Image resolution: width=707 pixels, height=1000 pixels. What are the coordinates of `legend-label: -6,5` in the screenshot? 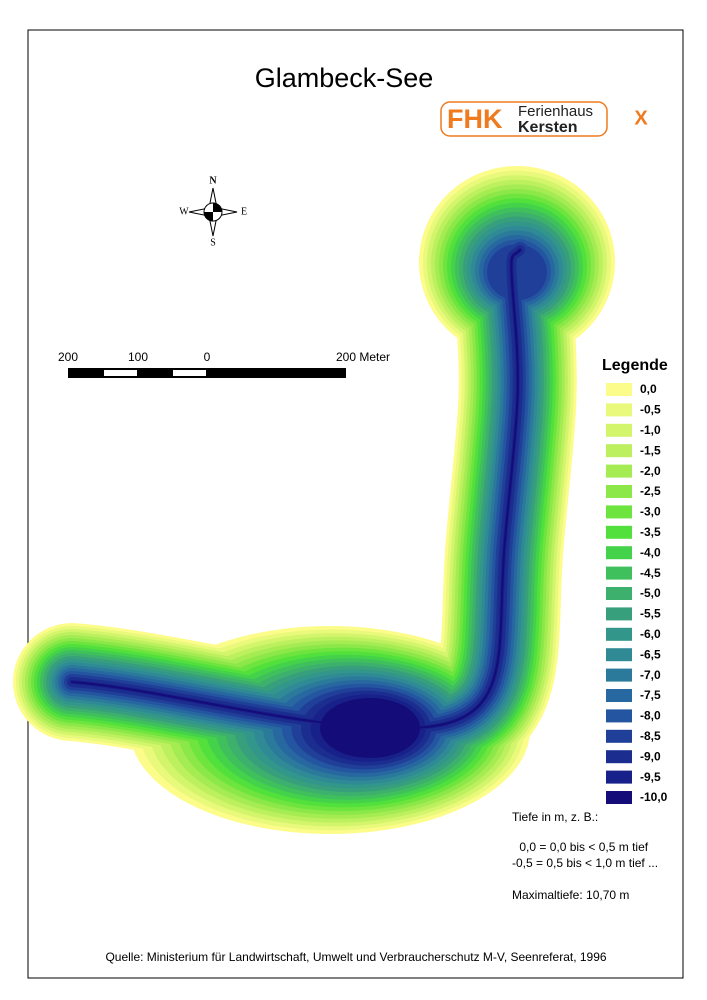 It's located at (650, 654).